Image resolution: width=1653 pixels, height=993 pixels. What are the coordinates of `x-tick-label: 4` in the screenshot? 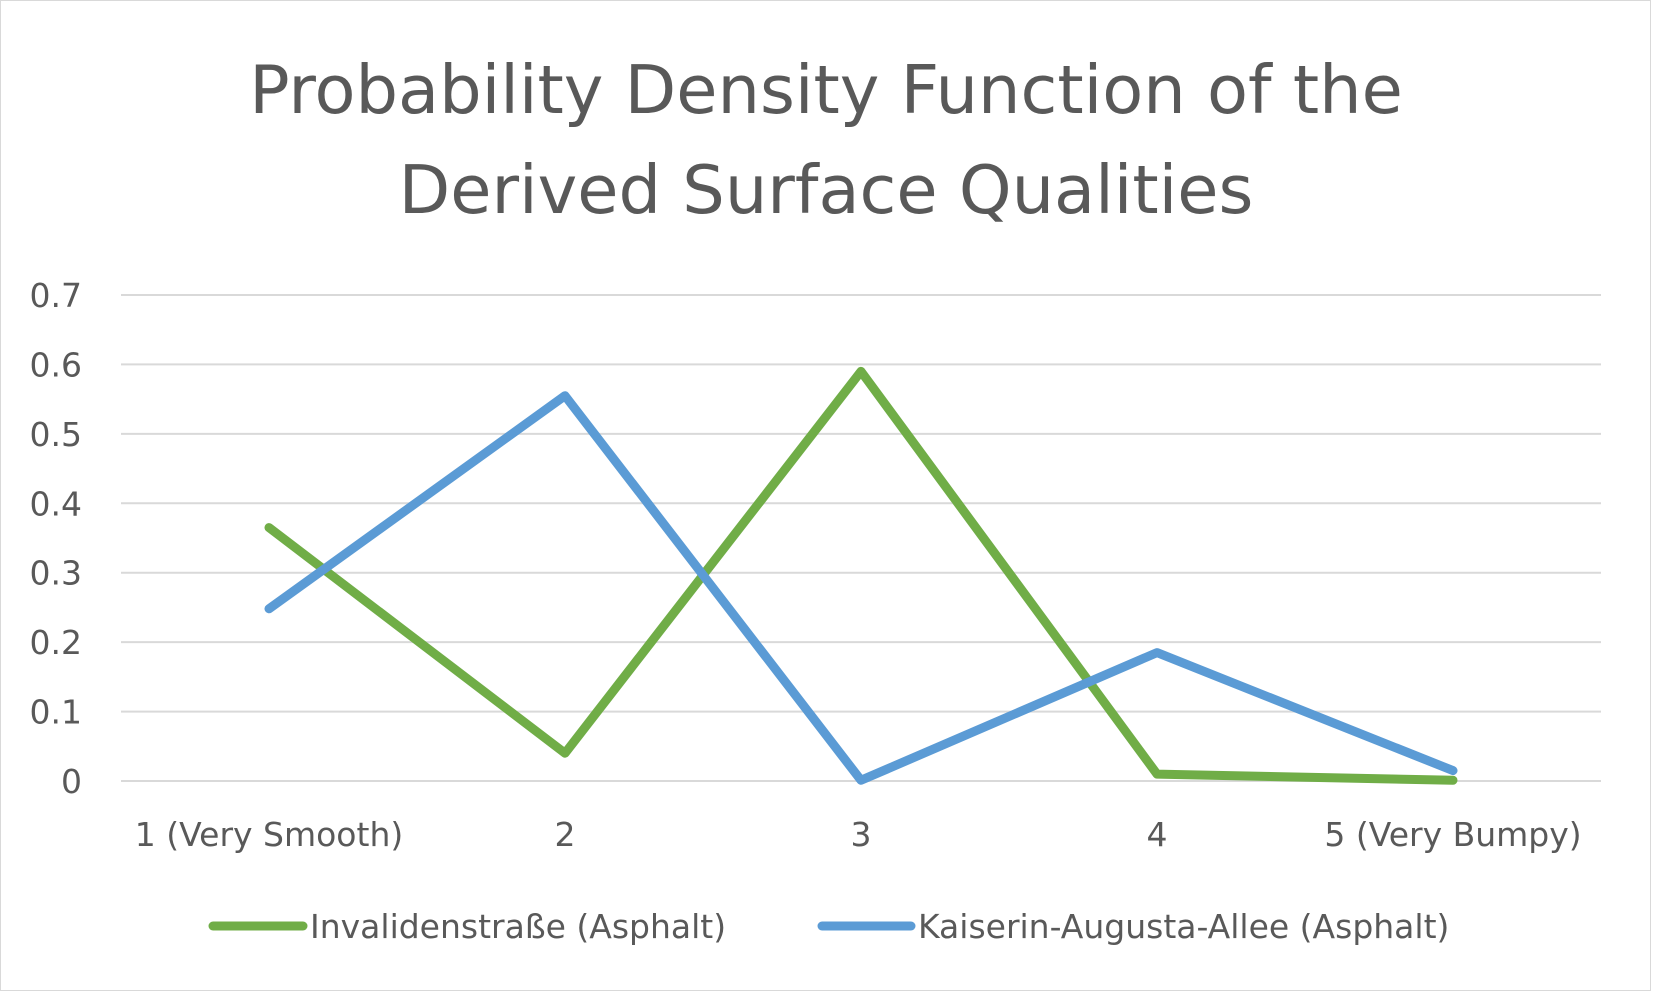 It's located at (1157, 834).